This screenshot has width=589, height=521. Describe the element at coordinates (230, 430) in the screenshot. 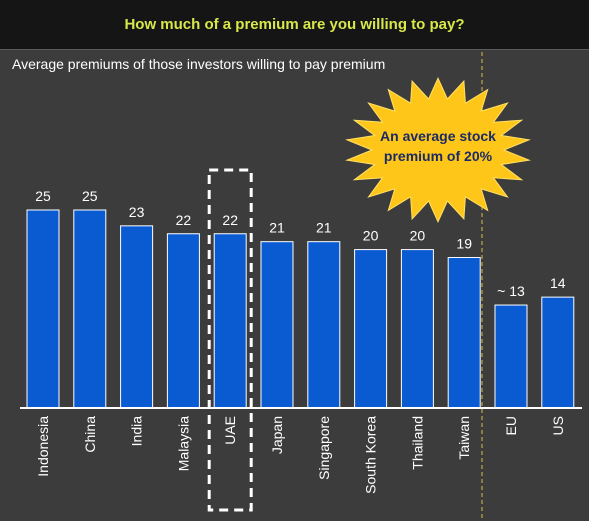

I see `category-label-uae: UAE` at that location.